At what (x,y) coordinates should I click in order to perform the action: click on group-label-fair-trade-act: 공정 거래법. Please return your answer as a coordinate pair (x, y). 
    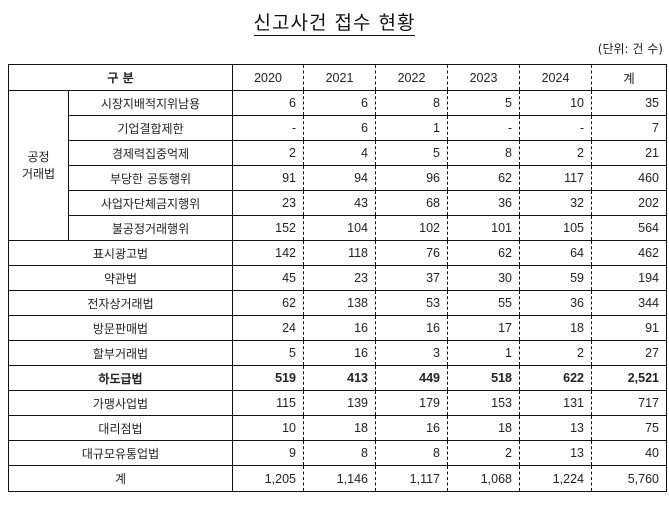
    Looking at the image, I should click on (38, 165).